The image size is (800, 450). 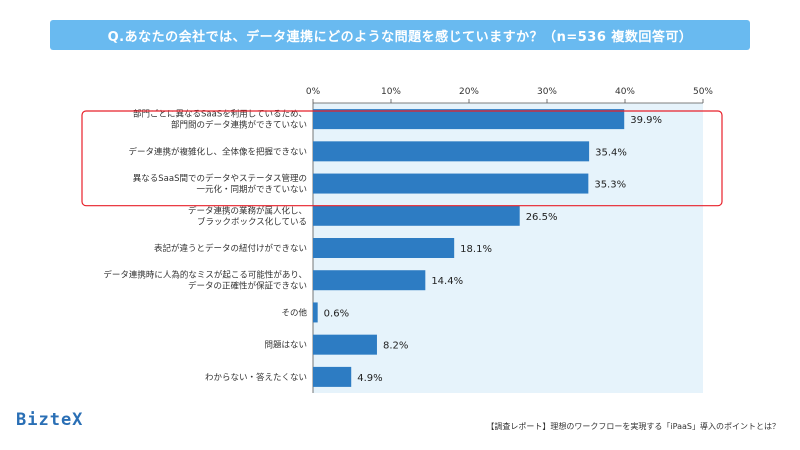 I want to click on value-label: 0.6%, so click(x=336, y=313).